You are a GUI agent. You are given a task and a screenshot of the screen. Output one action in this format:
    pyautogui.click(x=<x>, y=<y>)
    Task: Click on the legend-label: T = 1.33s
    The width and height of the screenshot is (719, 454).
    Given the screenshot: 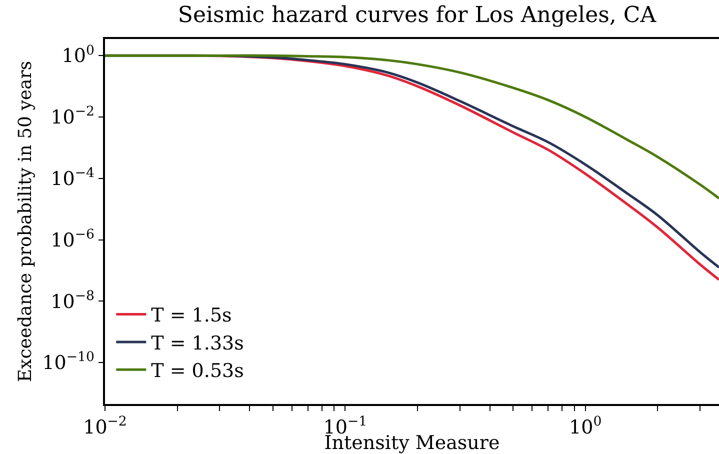 What is the action you would take?
    pyautogui.click(x=197, y=343)
    